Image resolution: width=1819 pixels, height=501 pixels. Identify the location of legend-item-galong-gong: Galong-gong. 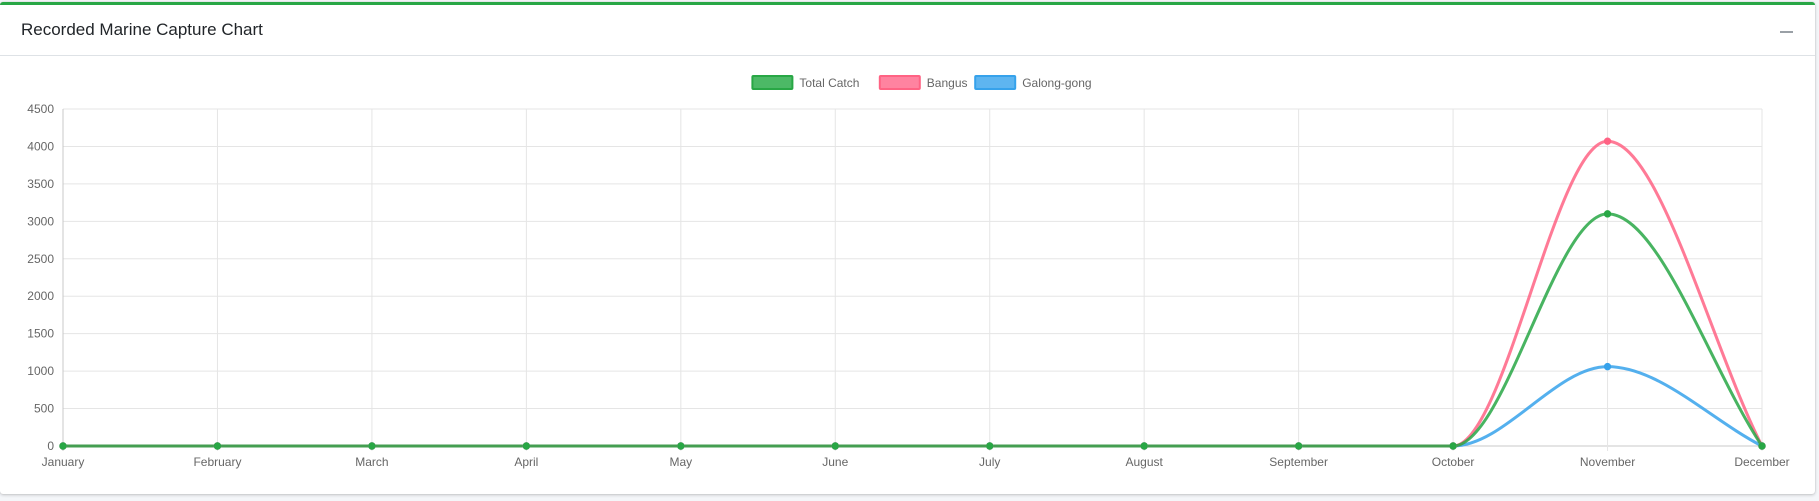
(1033, 82).